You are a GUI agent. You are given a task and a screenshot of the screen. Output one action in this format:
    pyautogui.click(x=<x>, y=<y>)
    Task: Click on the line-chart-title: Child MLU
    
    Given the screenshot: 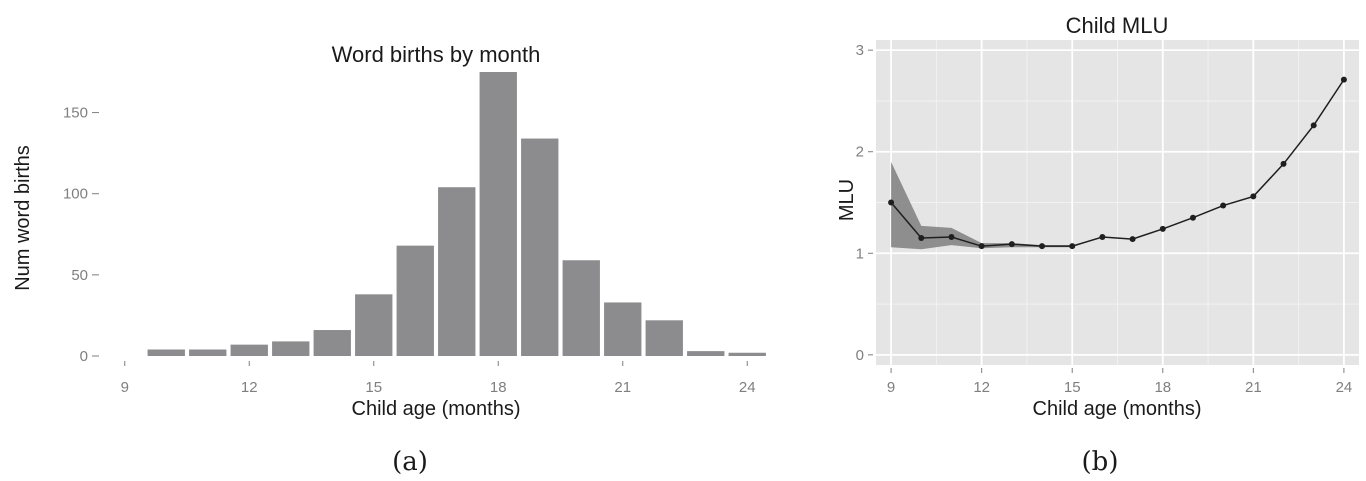 What is the action you would take?
    pyautogui.click(x=1117, y=25)
    